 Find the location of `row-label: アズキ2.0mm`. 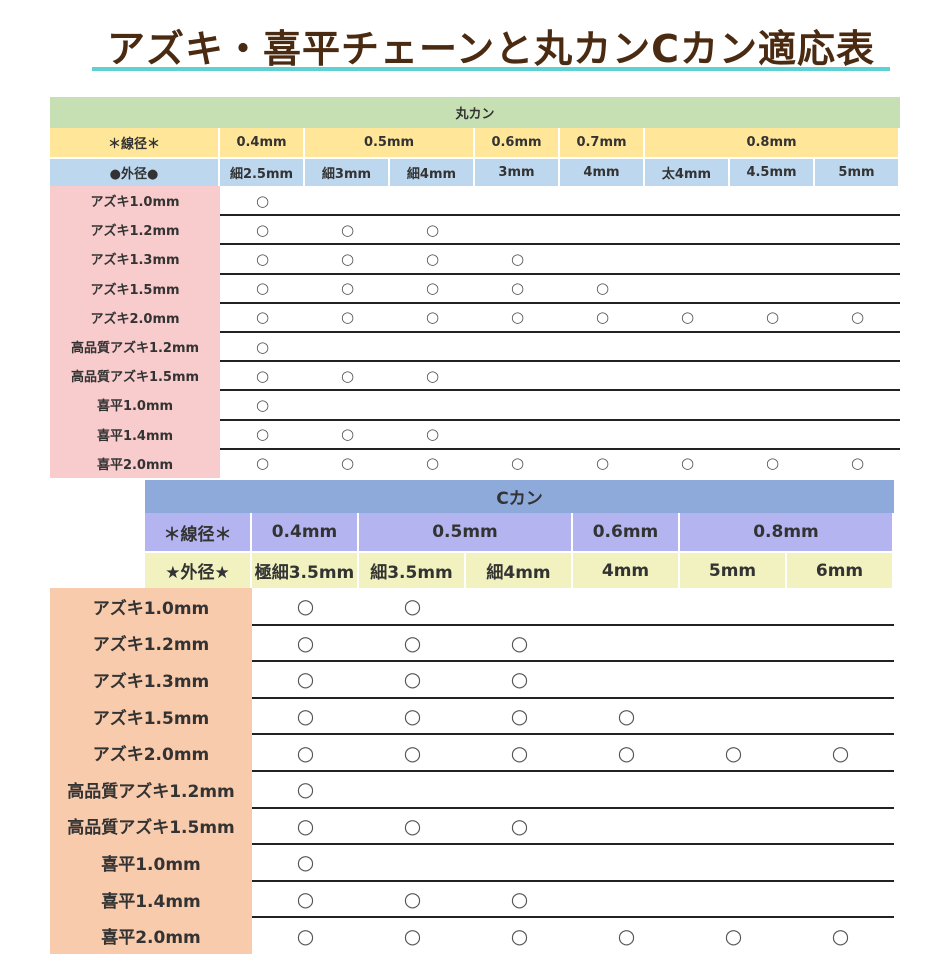

row-label: アズキ2.0mm is located at coordinates (135, 317).